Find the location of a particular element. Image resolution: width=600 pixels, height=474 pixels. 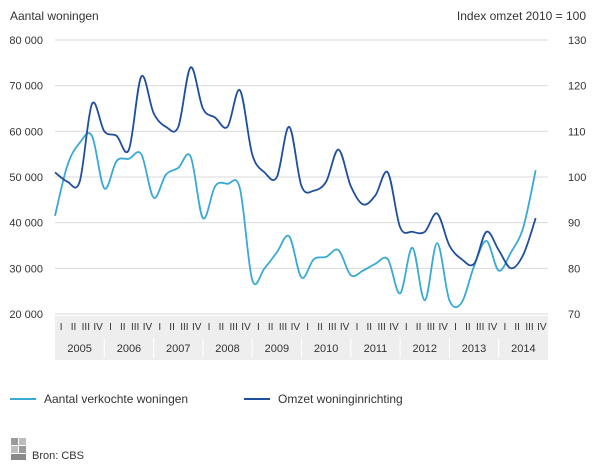

y-tick-label-right: 90 is located at coordinates (574, 224).